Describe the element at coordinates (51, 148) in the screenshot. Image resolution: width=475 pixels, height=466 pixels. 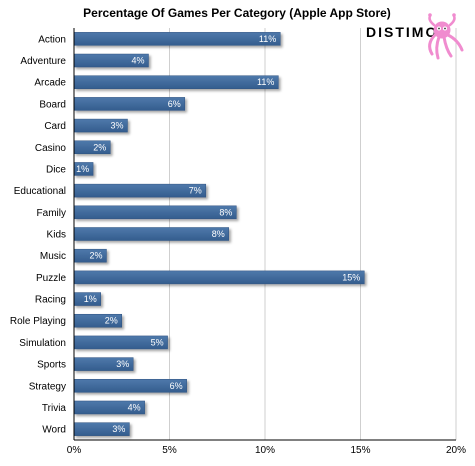
I see `category-label: Casino` at that location.